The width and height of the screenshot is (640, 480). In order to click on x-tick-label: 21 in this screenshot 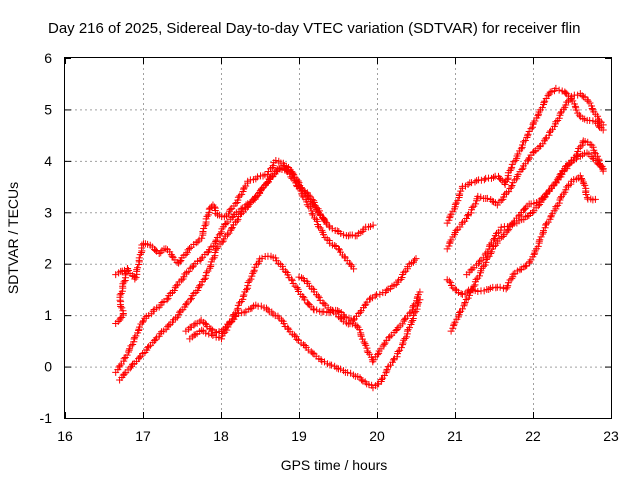, I will do `click(455, 436)`.